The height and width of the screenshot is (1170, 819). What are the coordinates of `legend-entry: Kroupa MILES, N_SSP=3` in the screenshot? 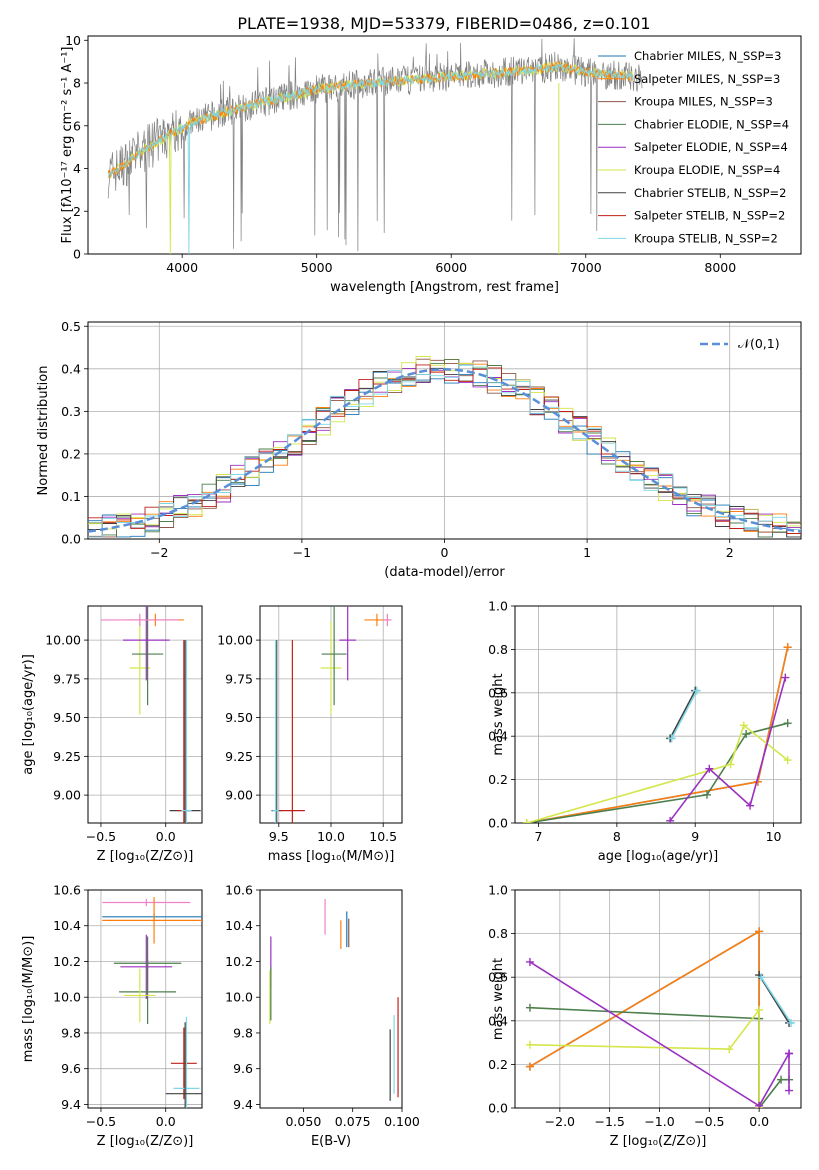 It's located at (703, 102).